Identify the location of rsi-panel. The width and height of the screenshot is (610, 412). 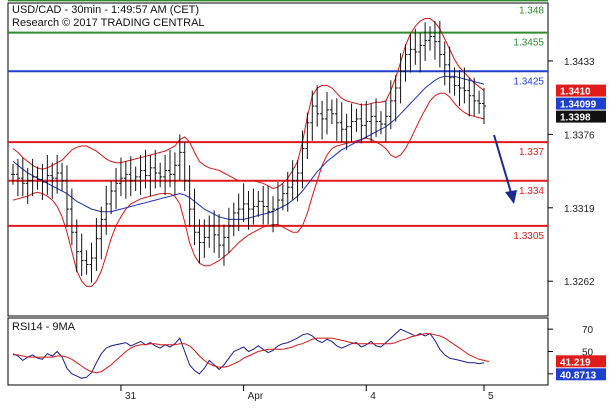
(278, 351).